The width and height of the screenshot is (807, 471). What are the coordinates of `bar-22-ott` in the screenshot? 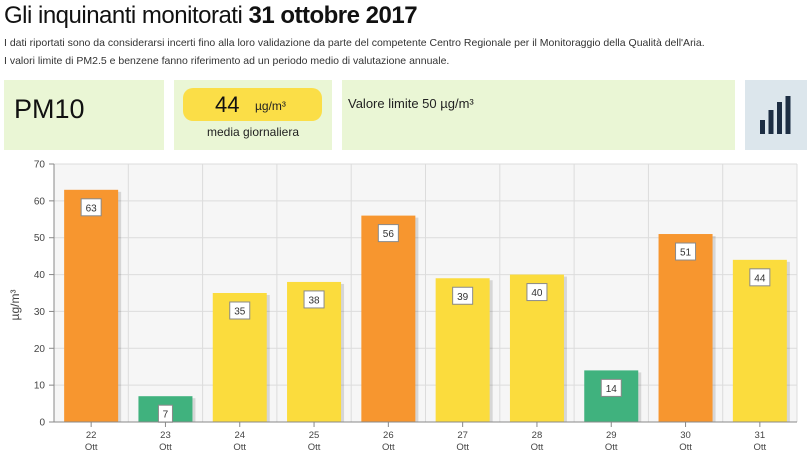 It's located at (91, 305).